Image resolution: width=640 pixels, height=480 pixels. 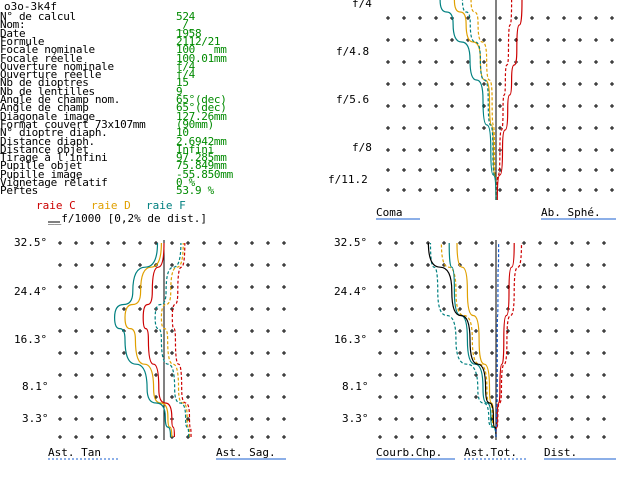 What do you see at coordinates (195, 124) in the screenshot?
I see `param-value: (90mm)` at bounding box center [195, 124].